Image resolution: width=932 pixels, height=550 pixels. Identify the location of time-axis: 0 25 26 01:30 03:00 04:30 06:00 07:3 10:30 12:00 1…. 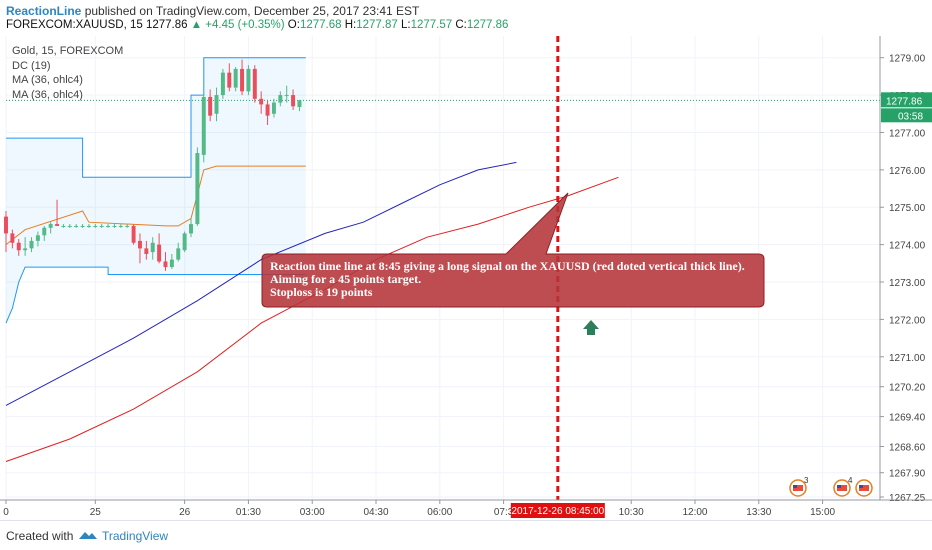
(466, 497).